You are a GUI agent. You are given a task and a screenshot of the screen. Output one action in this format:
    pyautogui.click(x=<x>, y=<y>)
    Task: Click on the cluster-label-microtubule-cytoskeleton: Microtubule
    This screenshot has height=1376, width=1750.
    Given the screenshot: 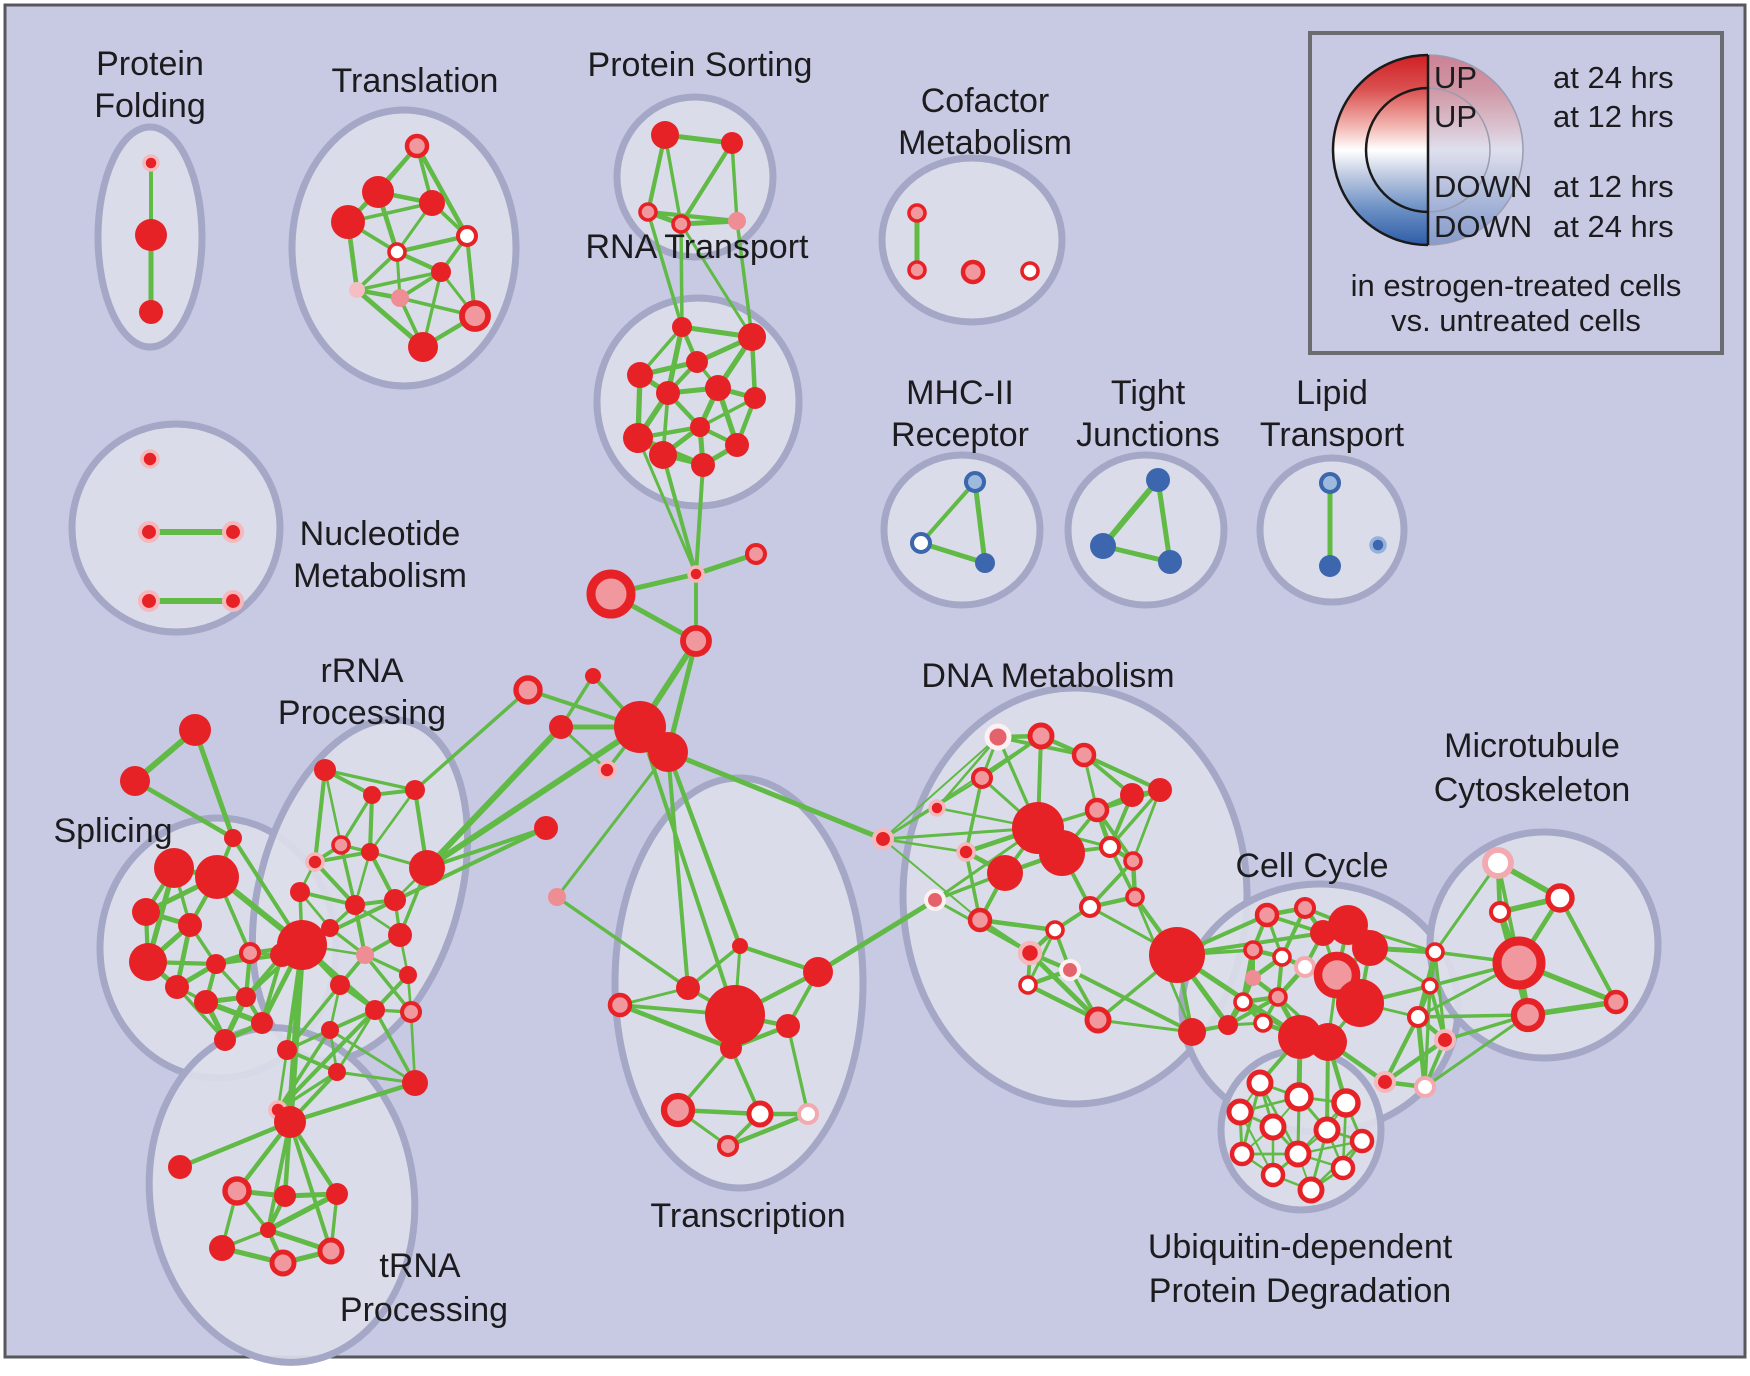 What is the action you would take?
    pyautogui.click(x=1532, y=746)
    